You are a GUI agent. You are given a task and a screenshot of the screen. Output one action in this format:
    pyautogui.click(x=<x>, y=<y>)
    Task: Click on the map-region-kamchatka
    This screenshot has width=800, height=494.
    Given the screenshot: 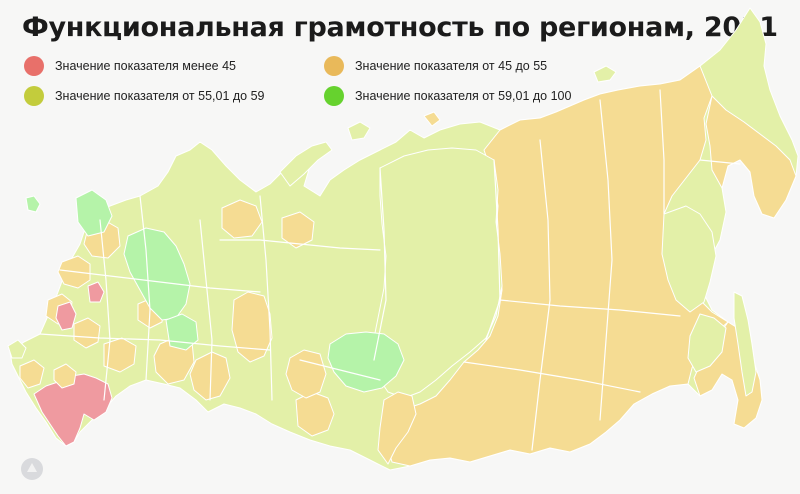 What is the action you would take?
    pyautogui.click(x=751, y=157)
    